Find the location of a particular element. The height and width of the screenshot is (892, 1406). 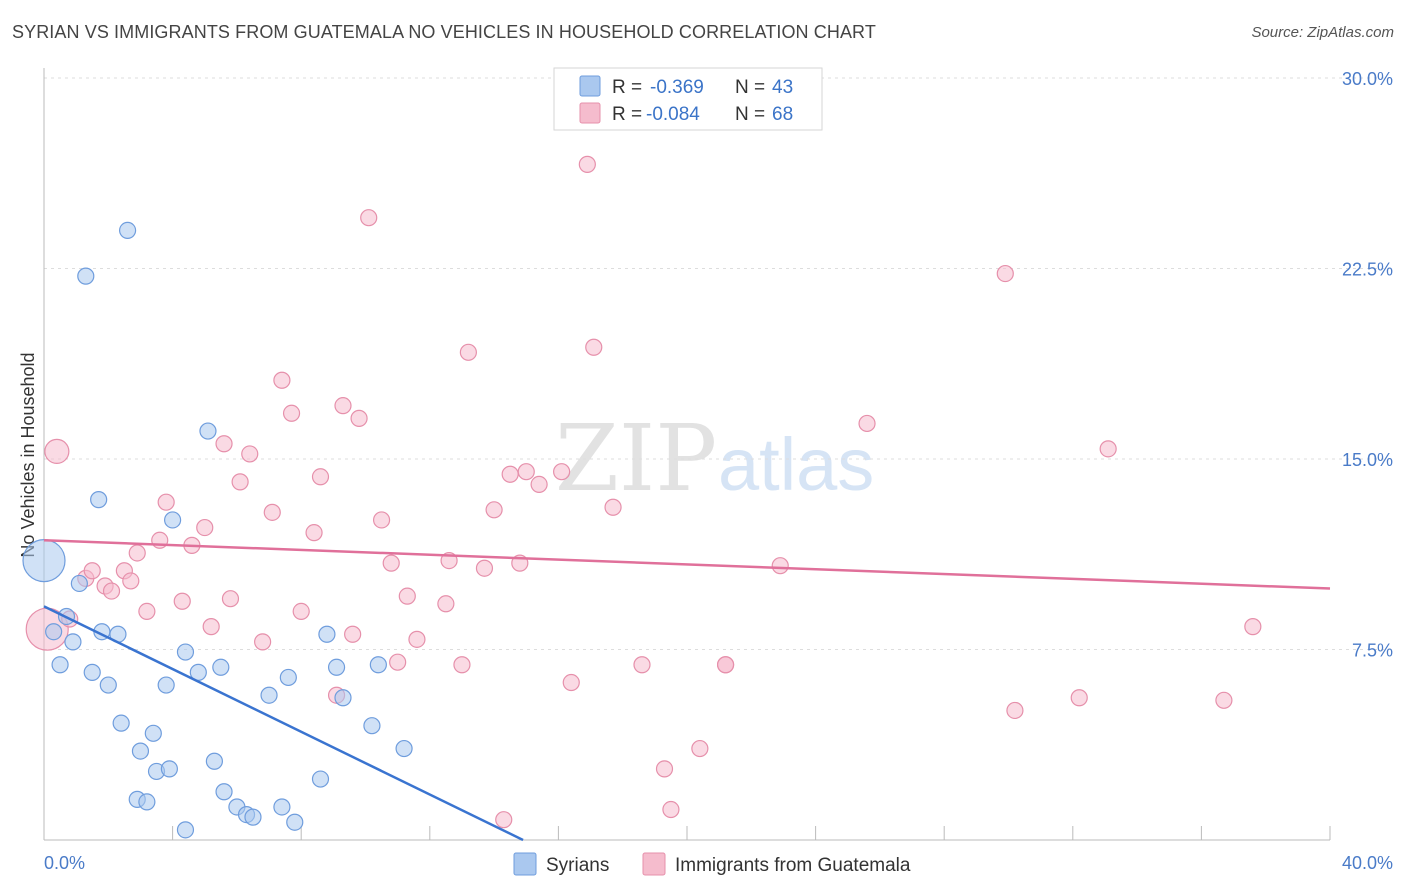

y-tick-label-2: 22.5% is located at coordinates (1367, 270).